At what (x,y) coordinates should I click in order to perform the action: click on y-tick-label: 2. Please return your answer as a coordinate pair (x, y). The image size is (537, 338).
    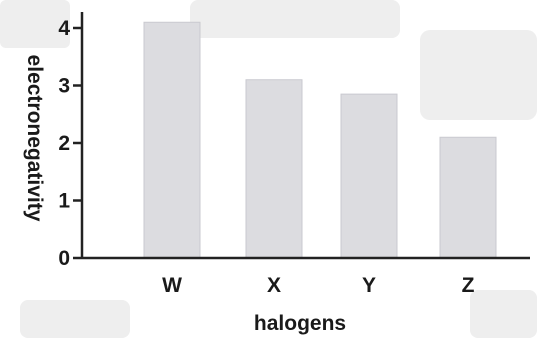
    Looking at the image, I should click on (64, 143).